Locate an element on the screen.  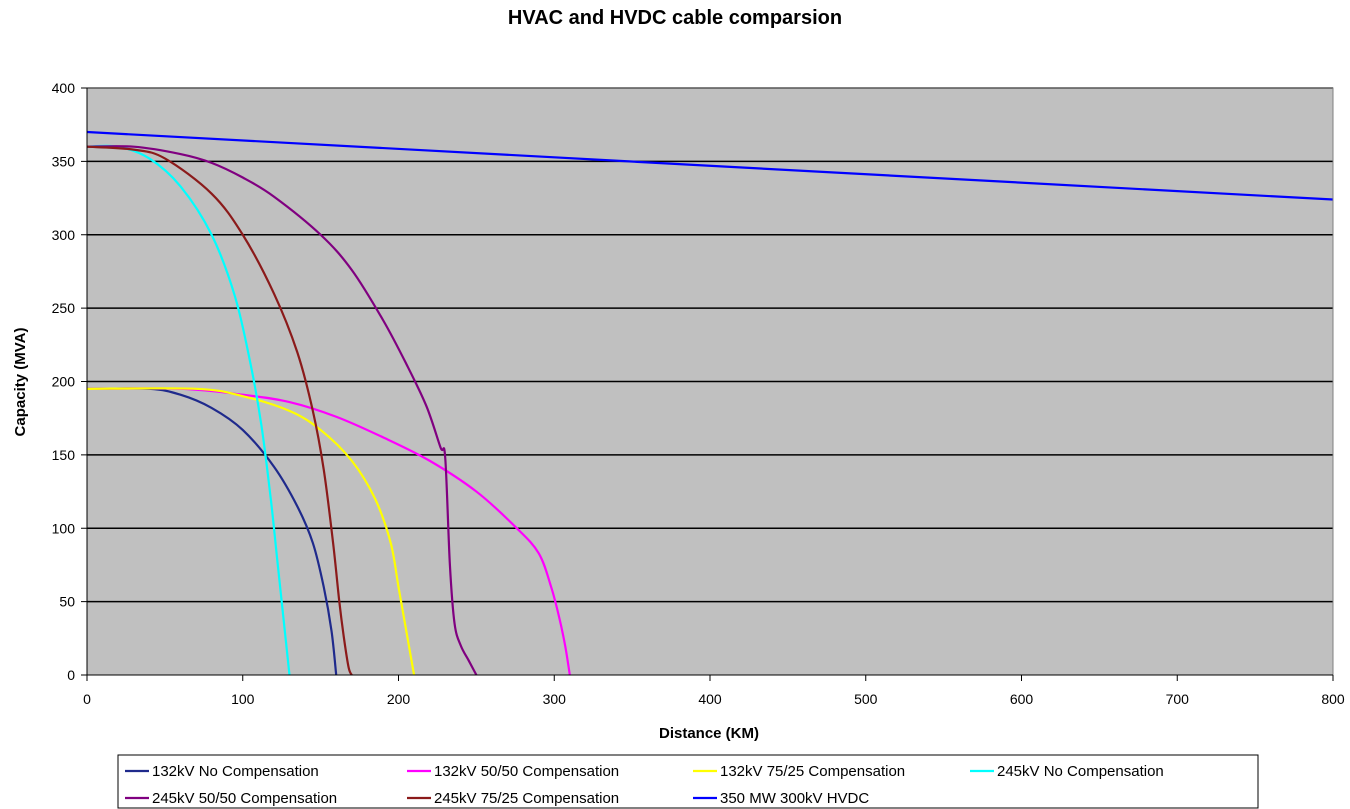
series-line-245kv-no-compensation is located at coordinates (188, 410).